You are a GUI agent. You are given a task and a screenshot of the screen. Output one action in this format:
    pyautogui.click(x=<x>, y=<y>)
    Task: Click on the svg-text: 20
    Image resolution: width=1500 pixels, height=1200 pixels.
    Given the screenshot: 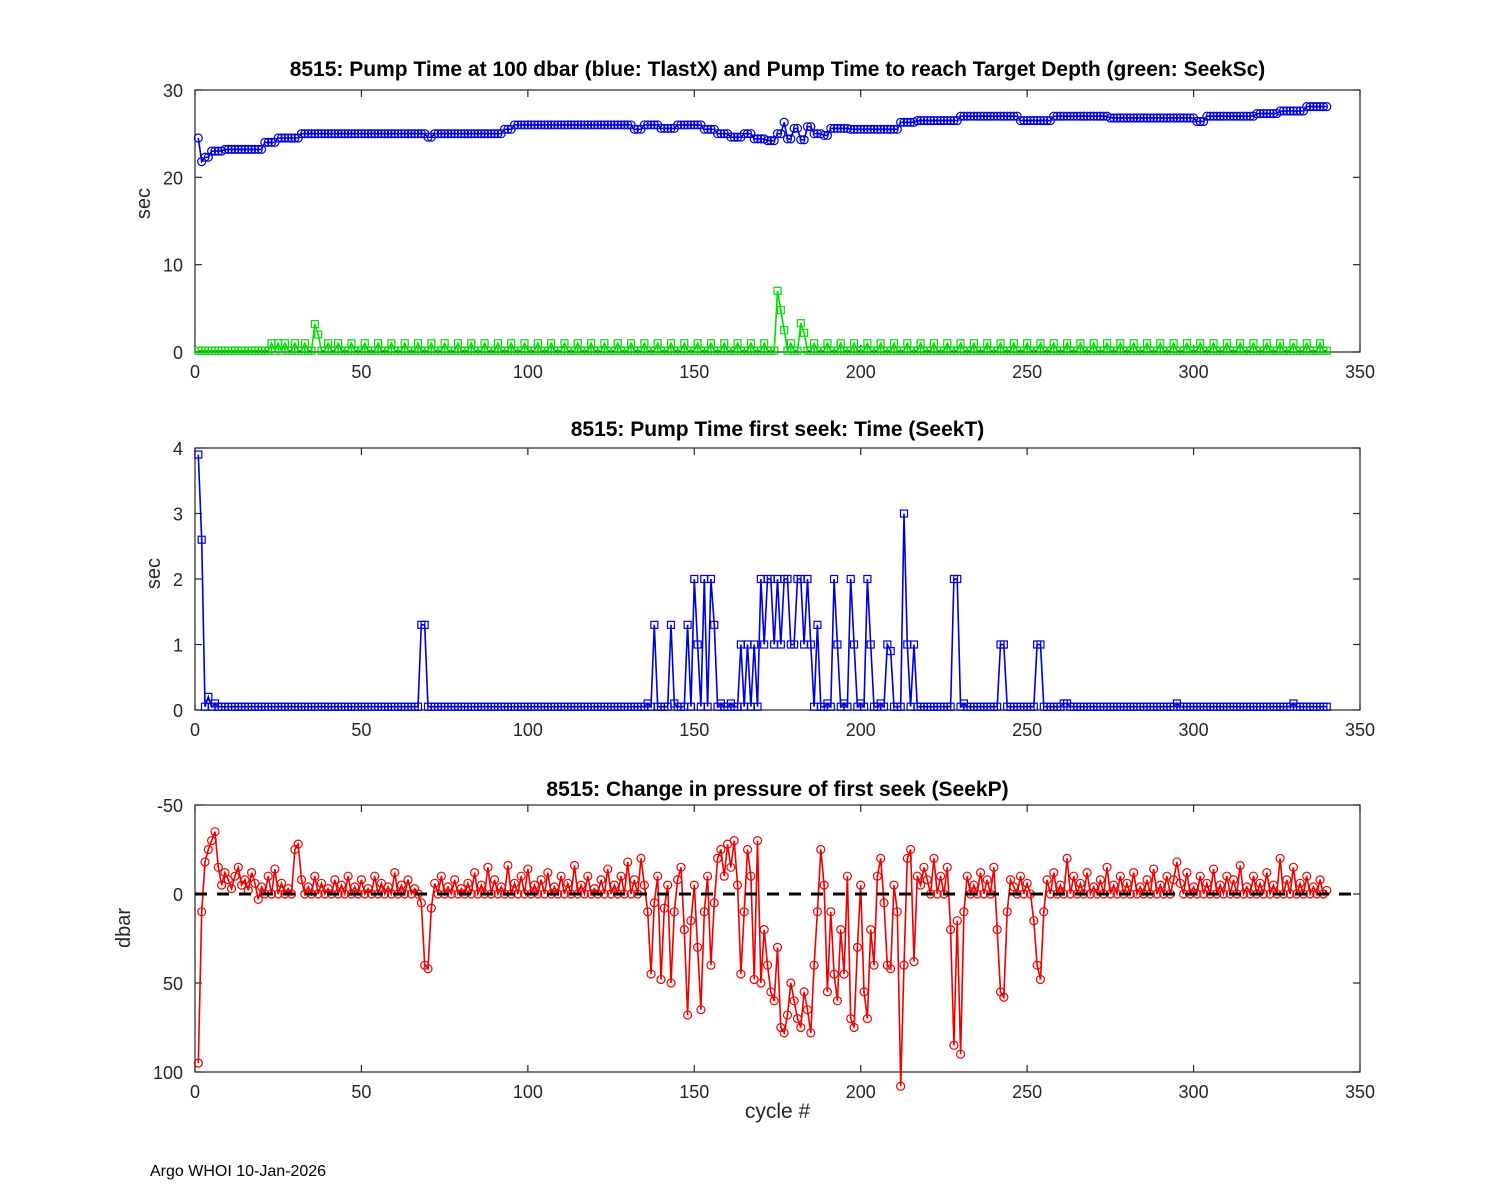 What is the action you would take?
    pyautogui.click(x=173, y=178)
    